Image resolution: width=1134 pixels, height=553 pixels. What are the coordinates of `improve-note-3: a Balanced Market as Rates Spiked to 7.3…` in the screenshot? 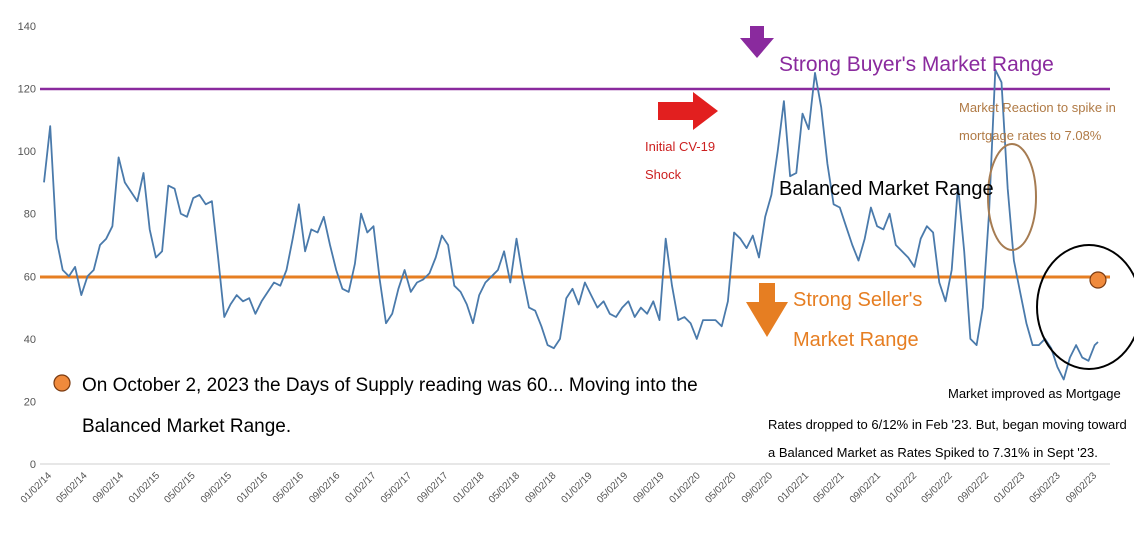 It's located at (933, 452).